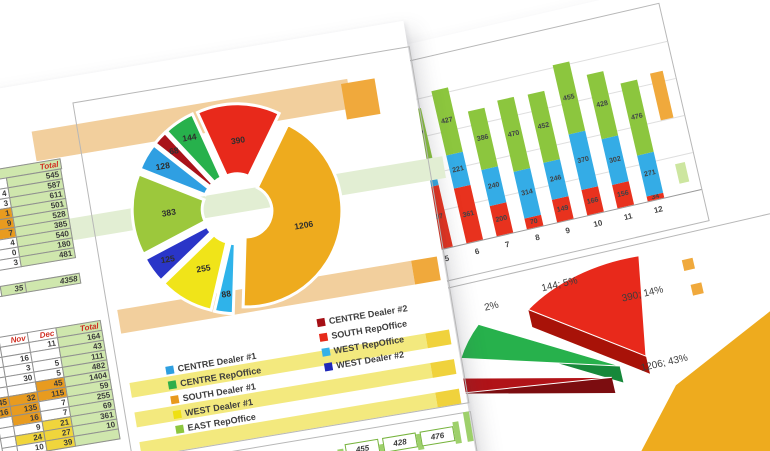 Image resolution: width=770 pixels, height=451 pixels. Describe the element at coordinates (304, 225) in the screenshot. I see `pie-slice-value: 1206` at that location.